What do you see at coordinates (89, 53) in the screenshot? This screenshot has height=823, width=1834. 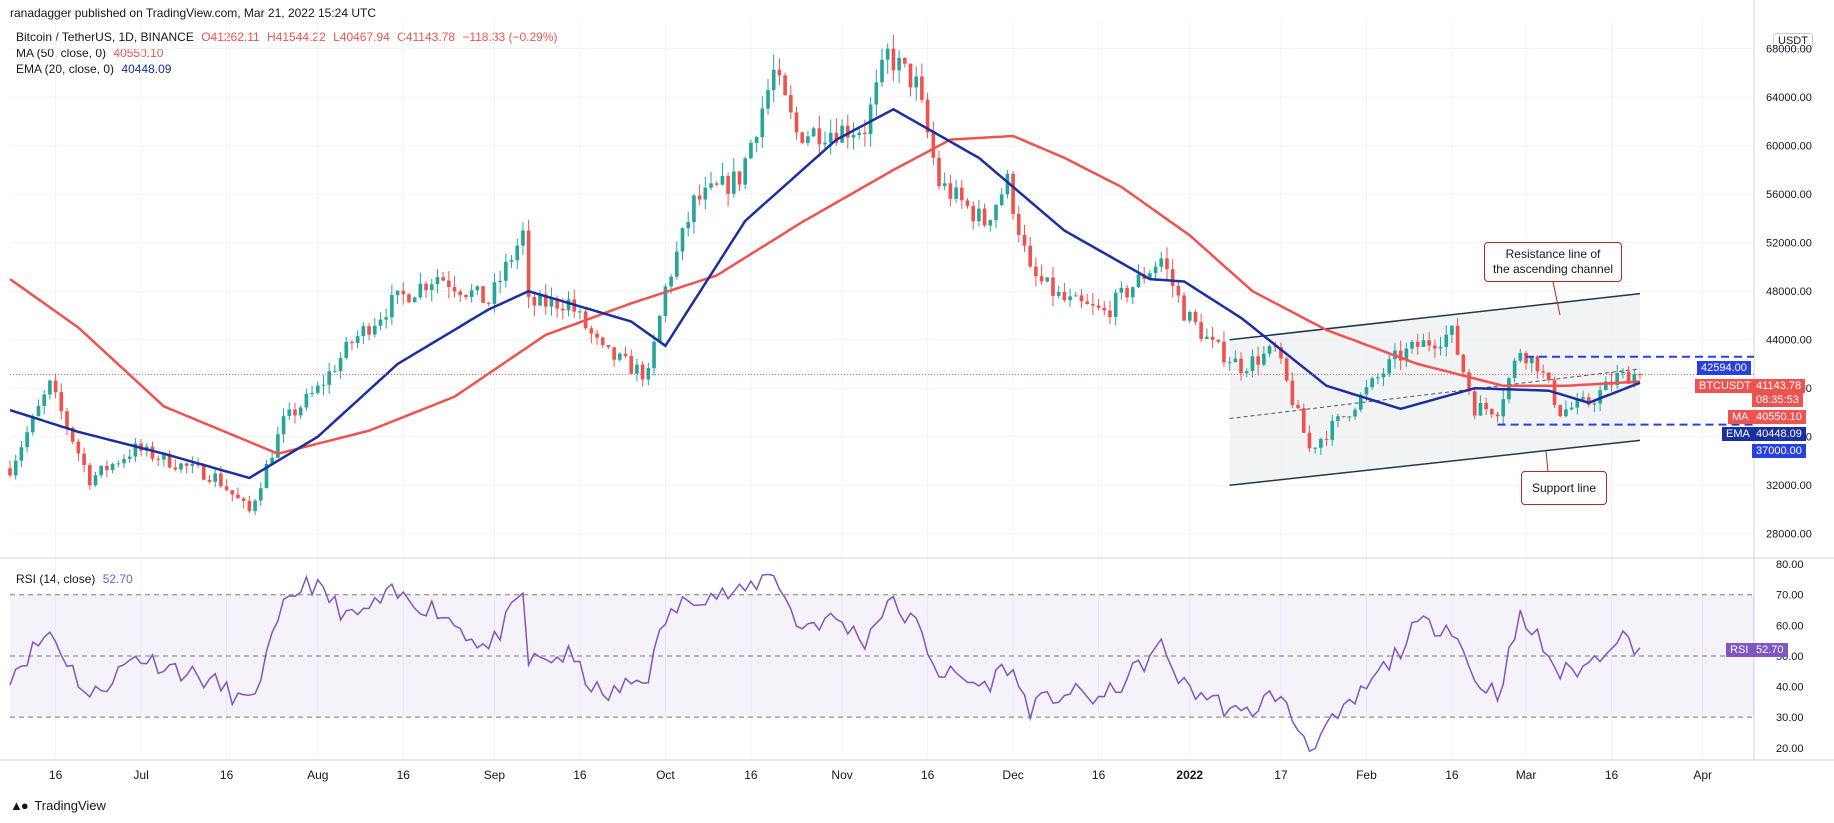 I see `ma-legend: MA (50, close, 0) 40550.10` at bounding box center [89, 53].